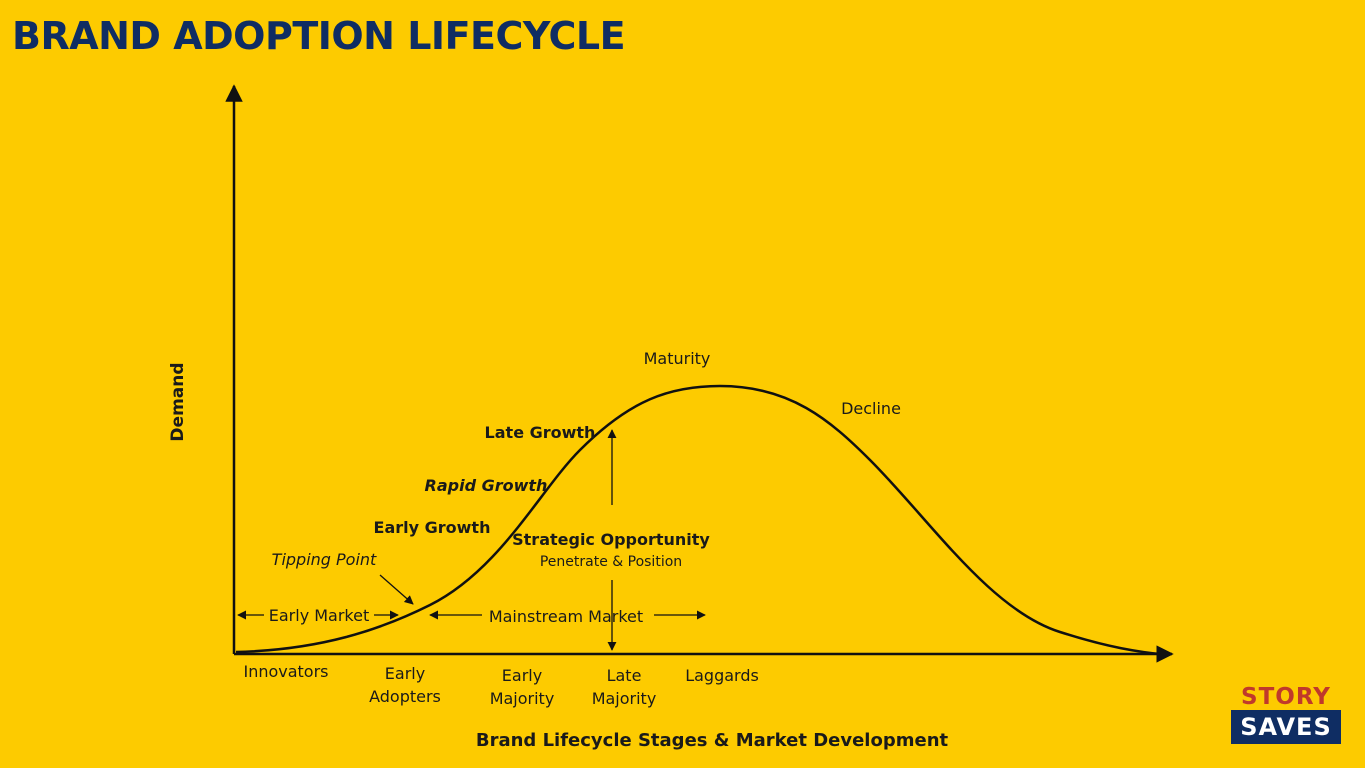 This screenshot has width=1365, height=768. I want to click on label-maturity: Maturity, so click(677, 358).